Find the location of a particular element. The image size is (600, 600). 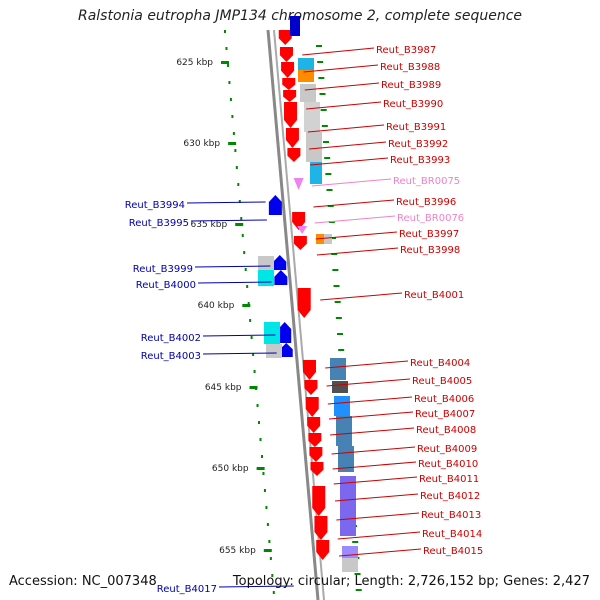

gene-label-right: Reut_B3997 is located at coordinates (429, 234).